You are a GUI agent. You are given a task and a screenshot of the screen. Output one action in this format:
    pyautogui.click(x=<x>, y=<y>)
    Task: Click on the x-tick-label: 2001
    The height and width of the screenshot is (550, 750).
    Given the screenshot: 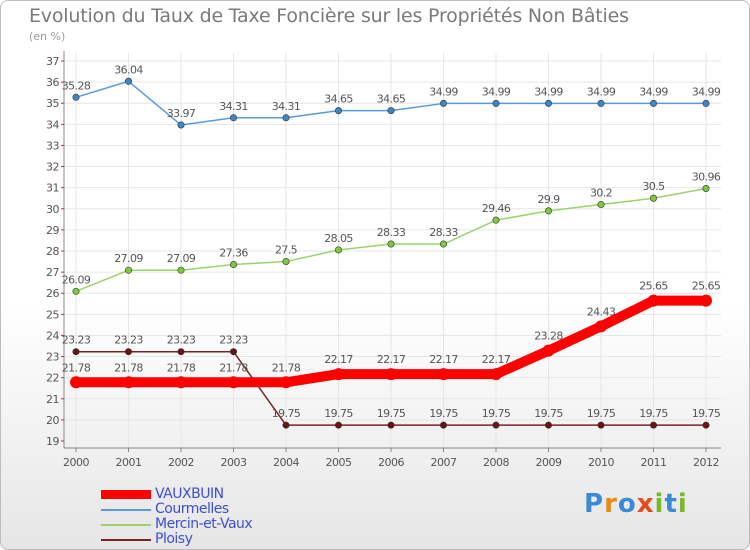 What is the action you would take?
    pyautogui.click(x=129, y=462)
    